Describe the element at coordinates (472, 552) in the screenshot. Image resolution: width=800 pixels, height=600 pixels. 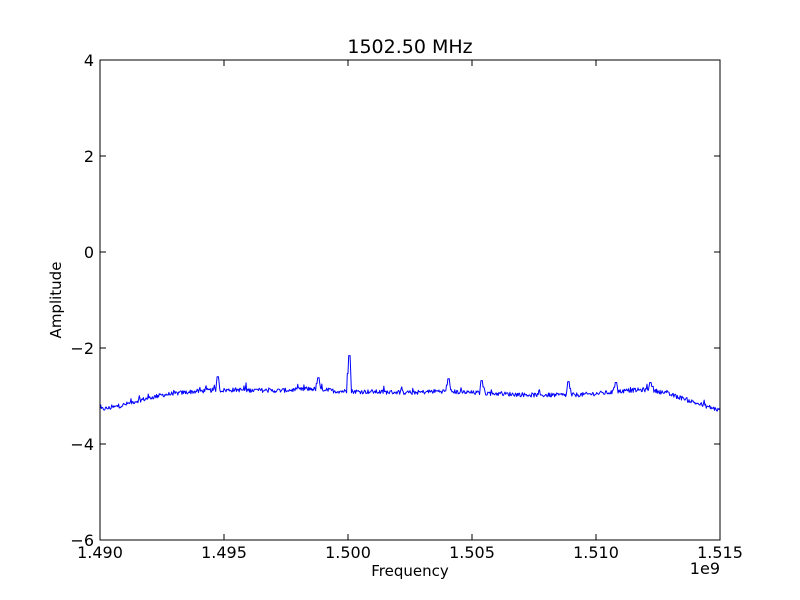
I see `x-tick-label: 1.505` at that location.